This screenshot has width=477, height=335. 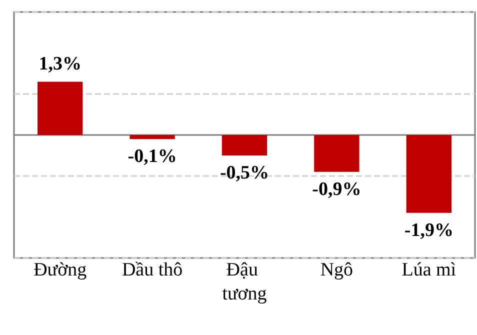 What do you see at coordinates (337, 270) in the screenshot?
I see `x-tick-label: Ngô` at bounding box center [337, 270].